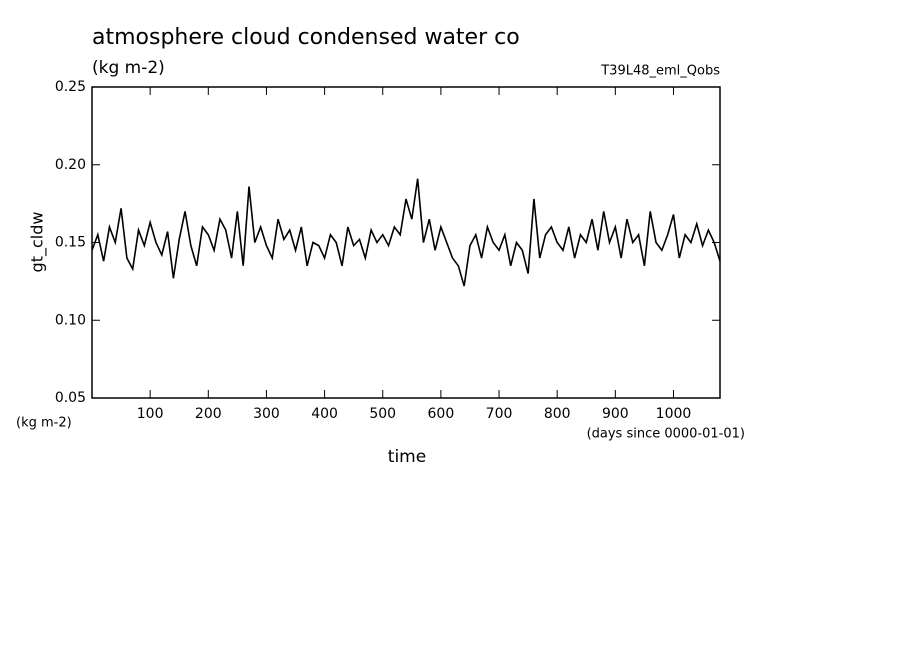  What do you see at coordinates (660, 71) in the screenshot?
I see `annotation: T39L48_eml_Qobs` at bounding box center [660, 71].